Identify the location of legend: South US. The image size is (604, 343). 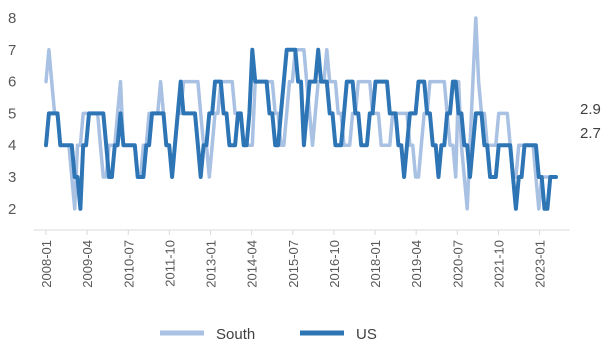
(268, 334).